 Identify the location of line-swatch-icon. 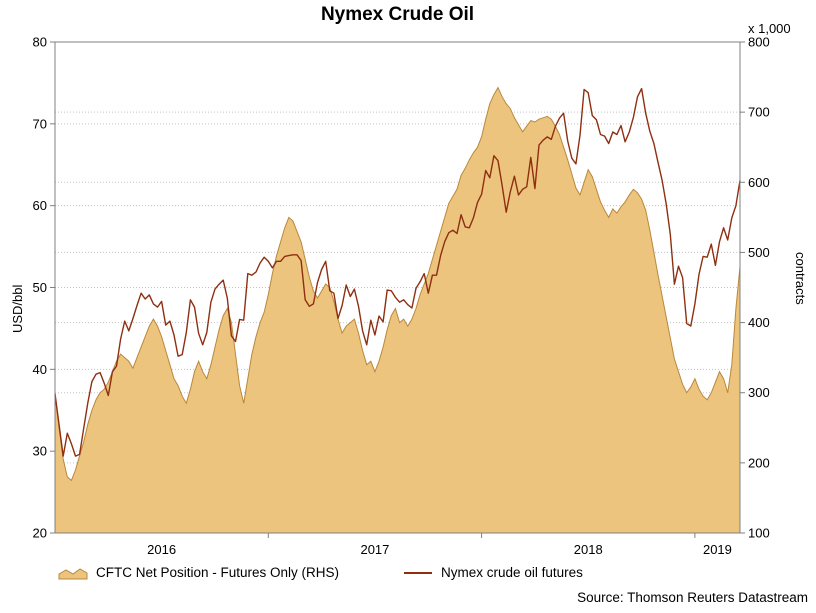
(418, 572).